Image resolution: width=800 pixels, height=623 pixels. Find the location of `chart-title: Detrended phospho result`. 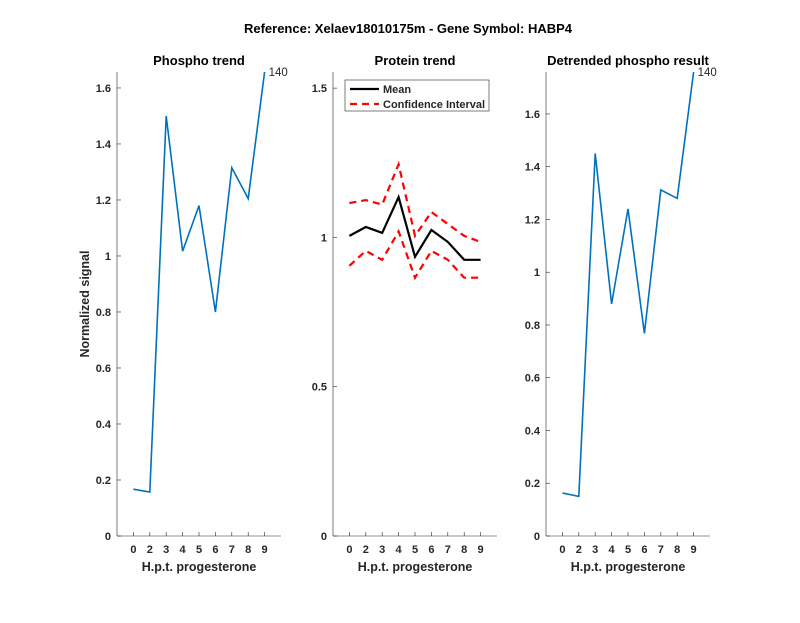

chart-title: Detrended phospho result is located at coordinates (628, 60).